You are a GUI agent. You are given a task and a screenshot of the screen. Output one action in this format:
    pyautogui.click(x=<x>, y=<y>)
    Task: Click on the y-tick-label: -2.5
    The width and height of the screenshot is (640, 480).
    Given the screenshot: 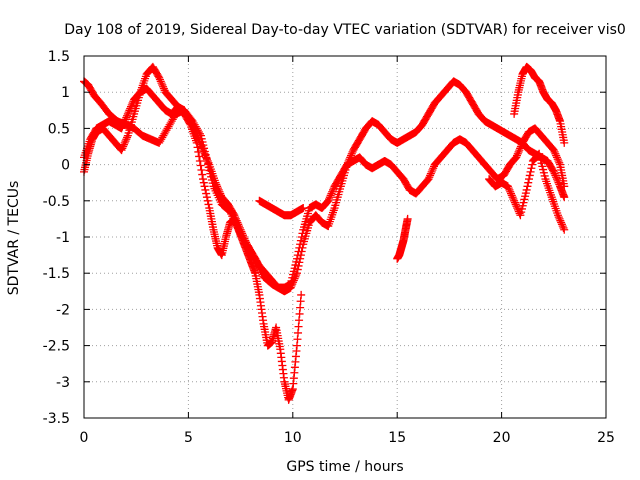 What is the action you would take?
    pyautogui.click(x=56, y=347)
    